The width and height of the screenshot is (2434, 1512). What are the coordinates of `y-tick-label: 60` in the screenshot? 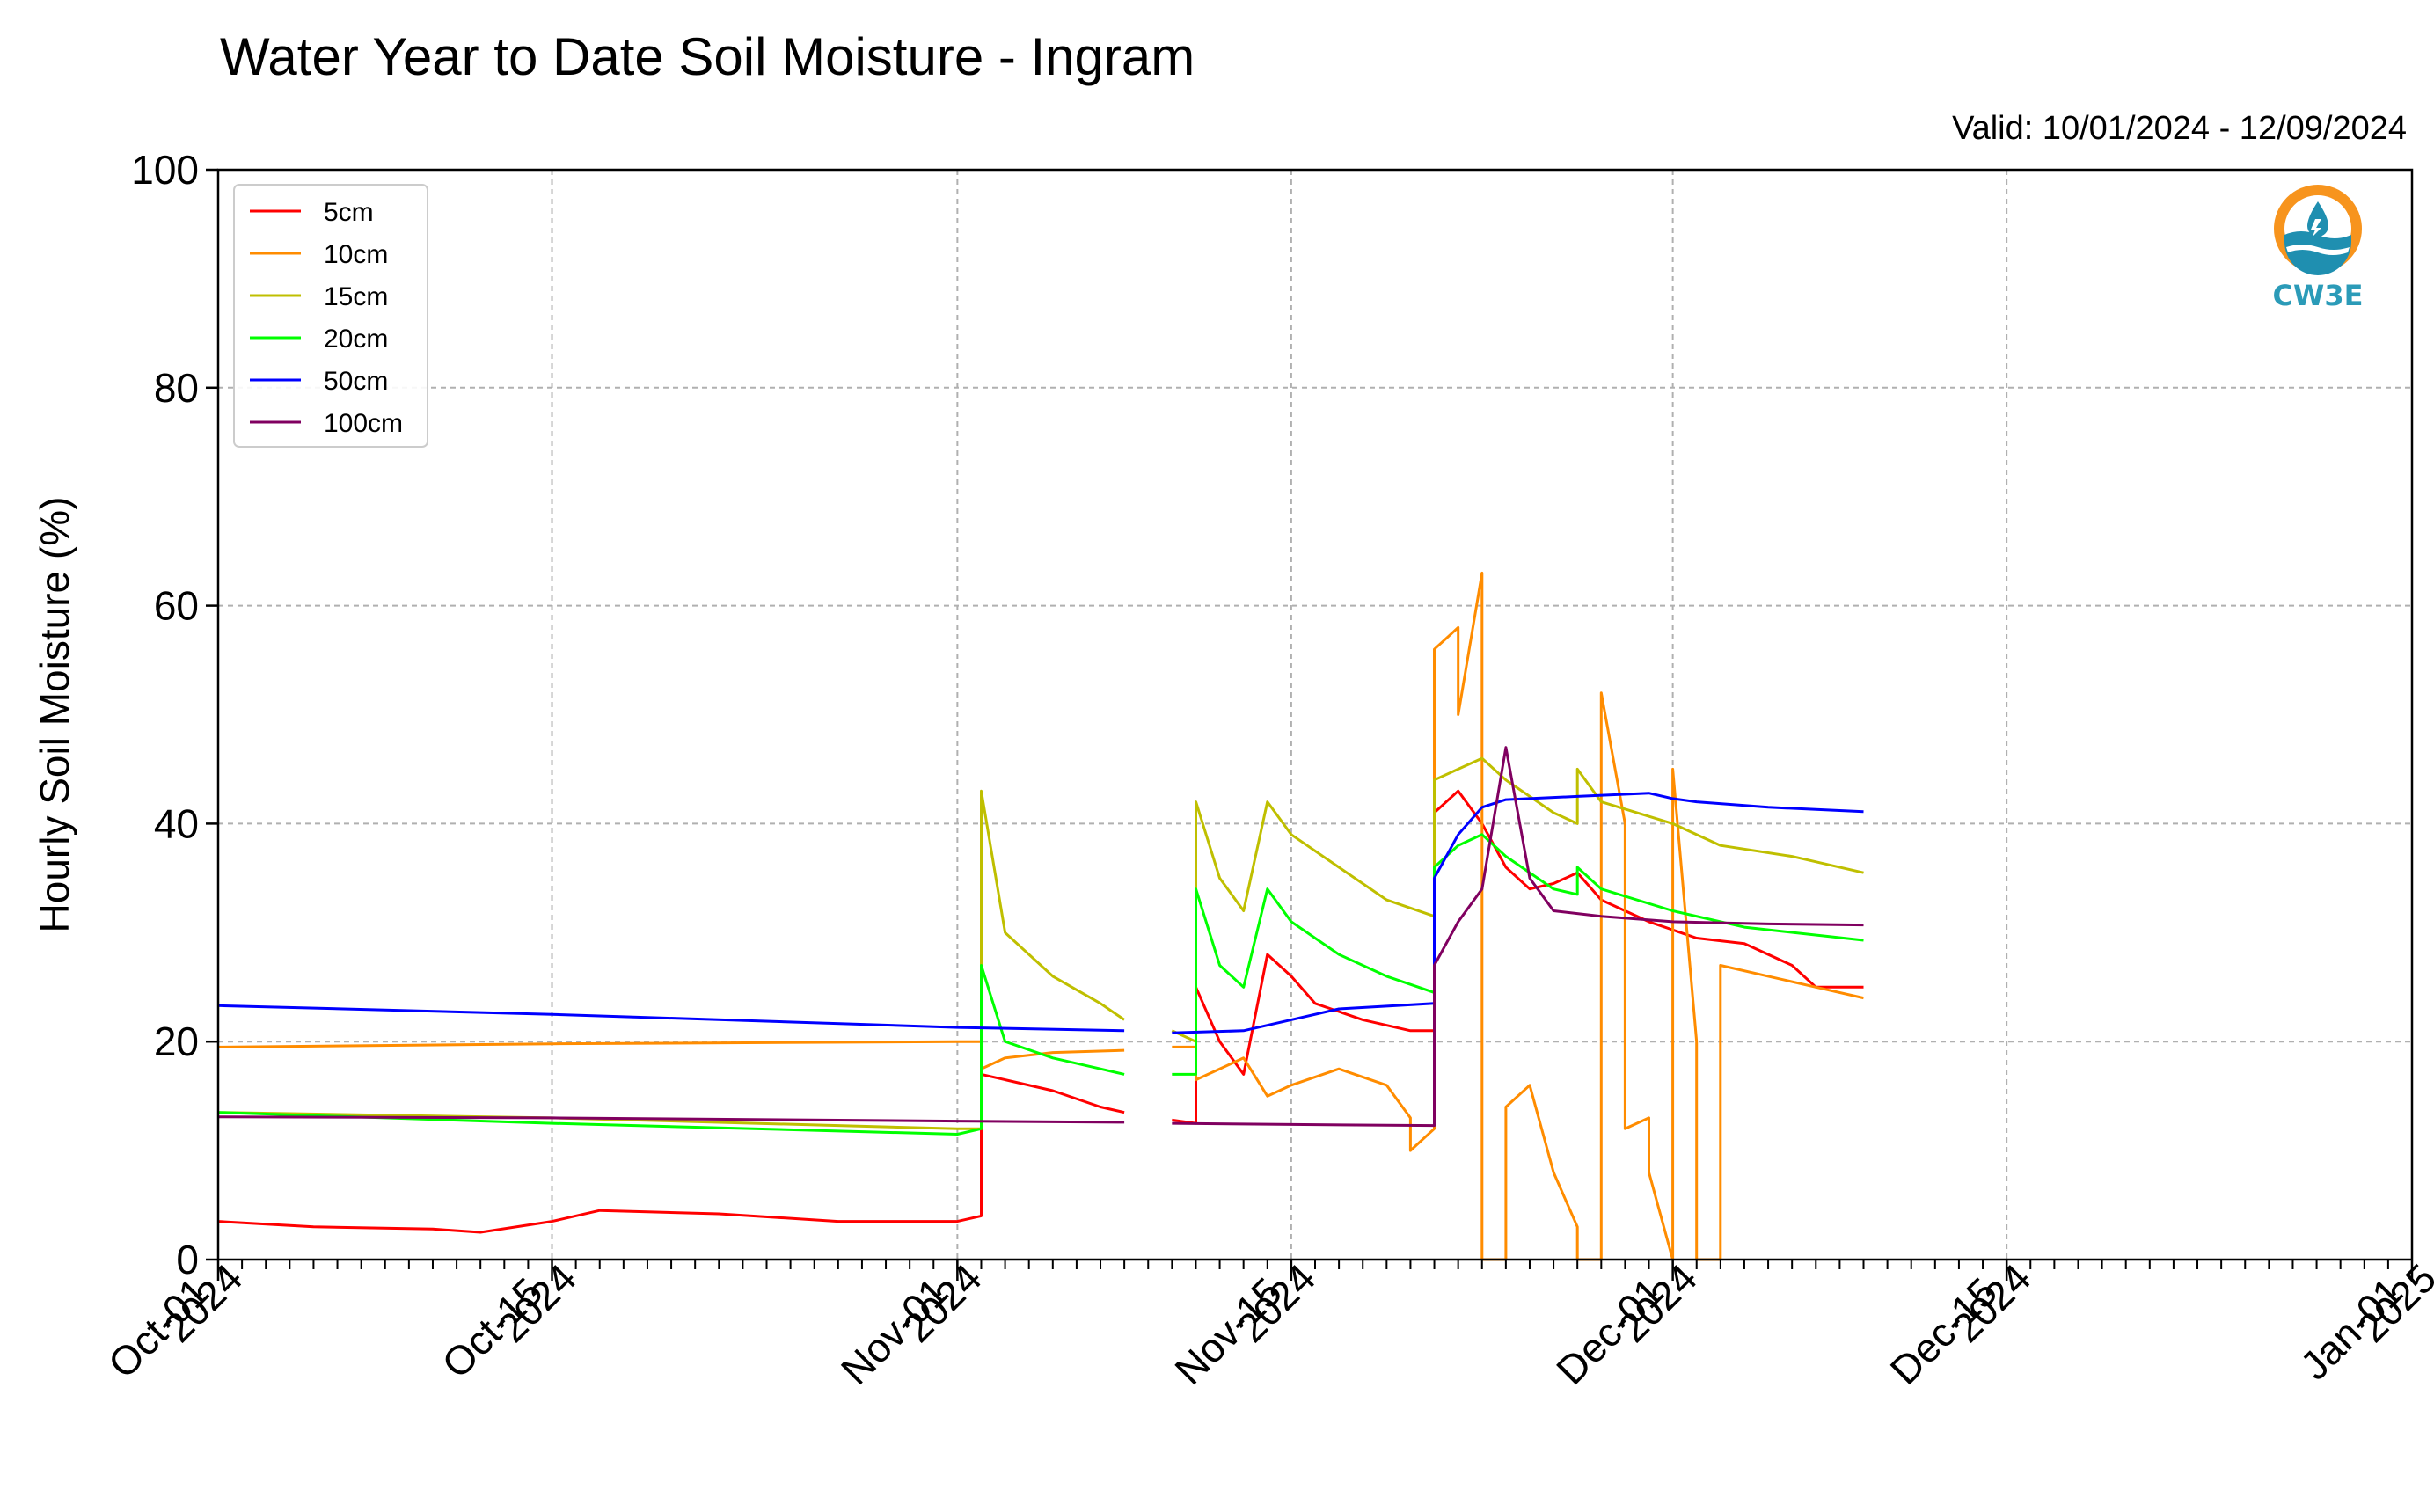 It's located at (176, 606).